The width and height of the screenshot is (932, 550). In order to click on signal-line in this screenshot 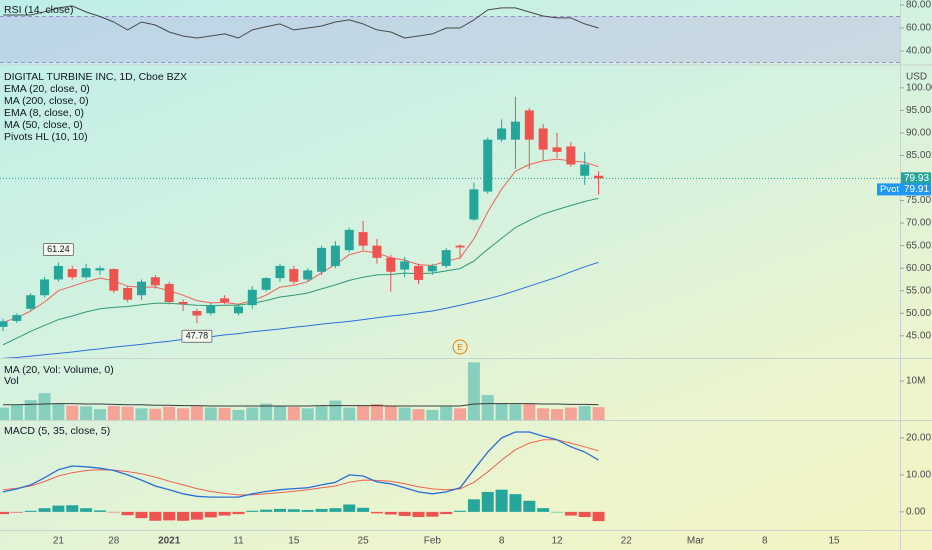, I will do `click(300, 467)`.